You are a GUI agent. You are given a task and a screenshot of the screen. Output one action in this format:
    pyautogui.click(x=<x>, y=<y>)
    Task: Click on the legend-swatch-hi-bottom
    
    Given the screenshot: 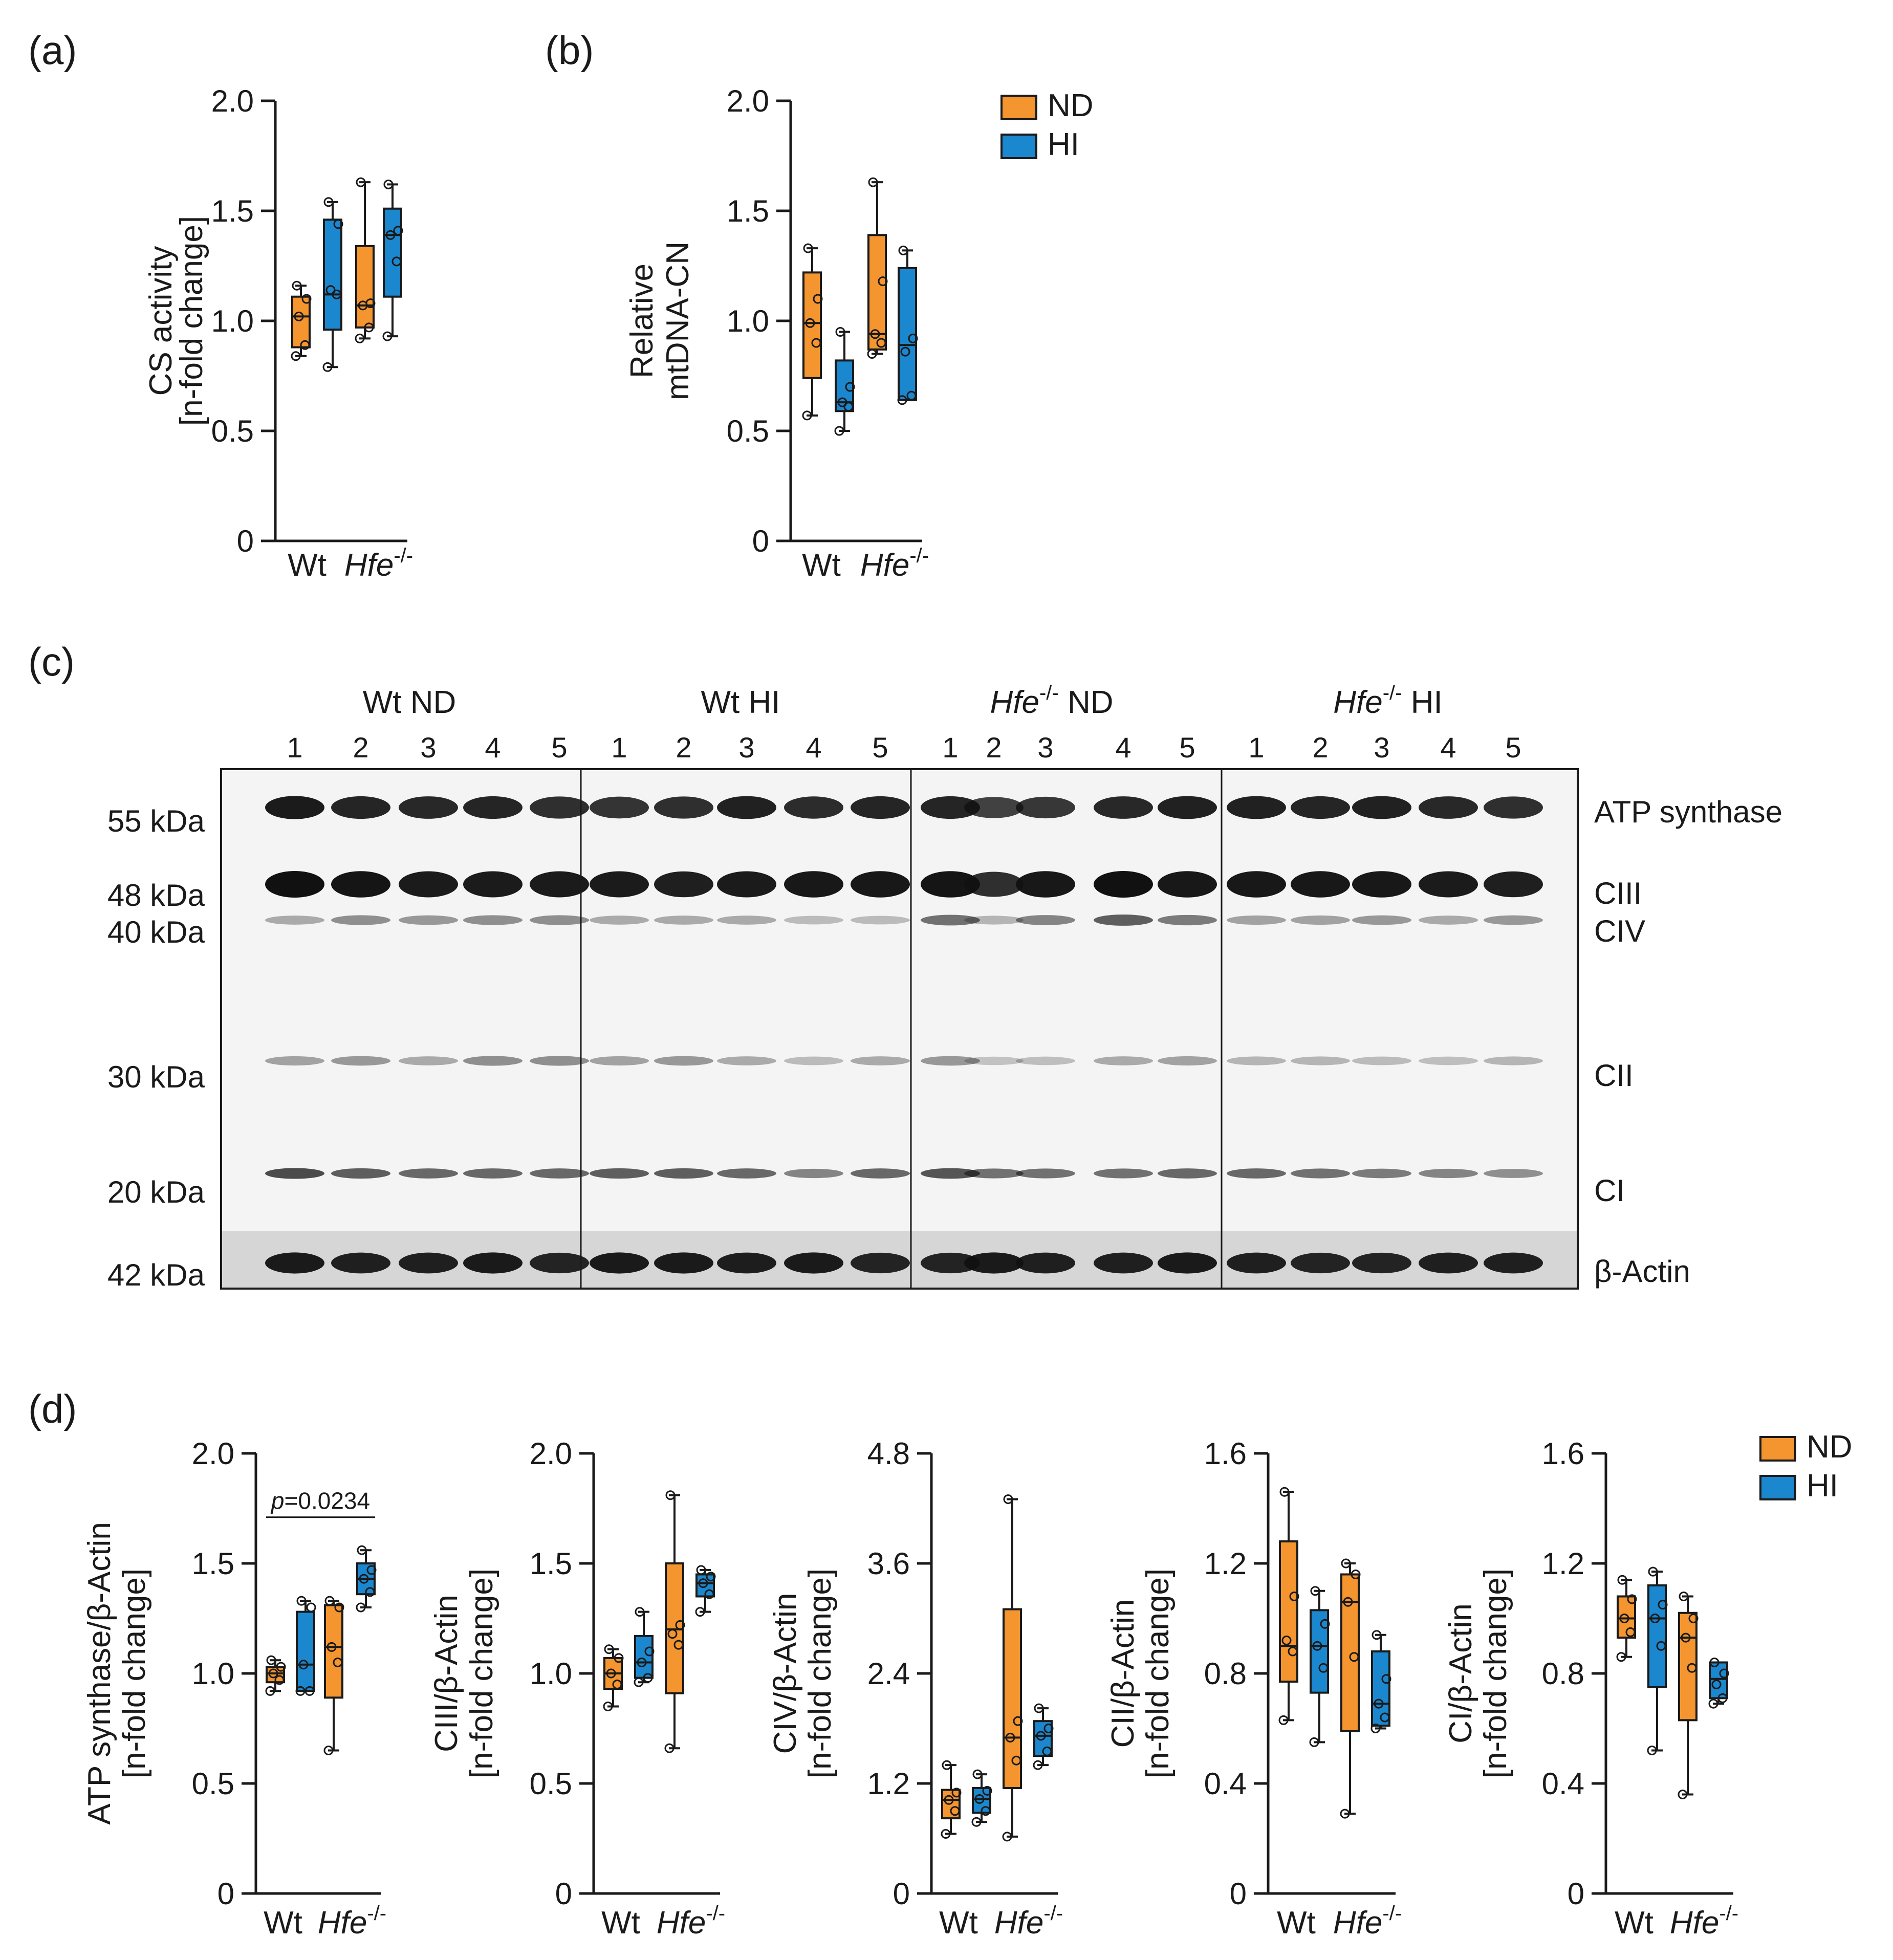 What is the action you would take?
    pyautogui.click(x=1777, y=1487)
    